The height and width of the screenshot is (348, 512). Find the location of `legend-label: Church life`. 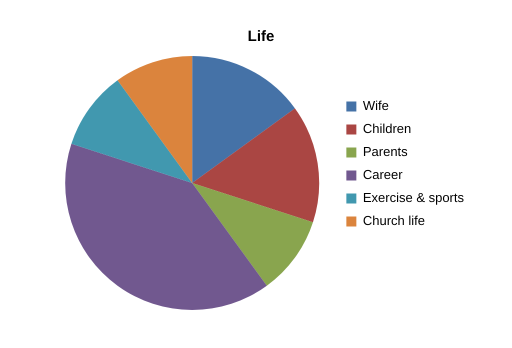

legend-label: Church life is located at coordinates (393, 220).